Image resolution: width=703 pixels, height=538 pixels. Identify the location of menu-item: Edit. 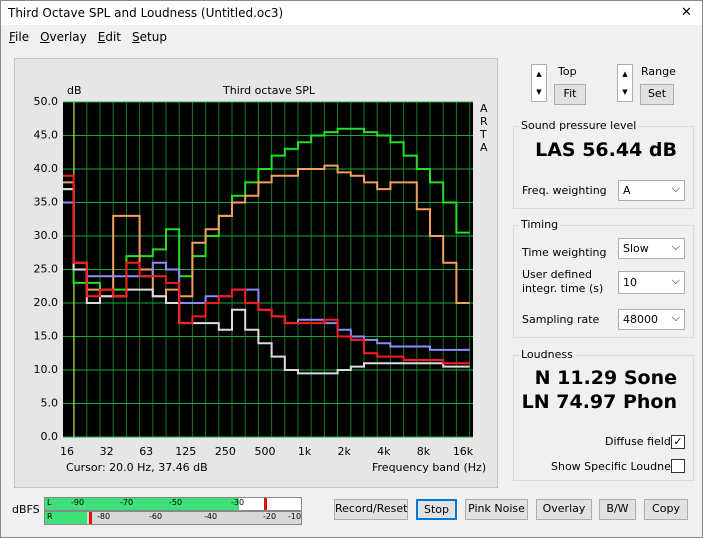
(109, 37).